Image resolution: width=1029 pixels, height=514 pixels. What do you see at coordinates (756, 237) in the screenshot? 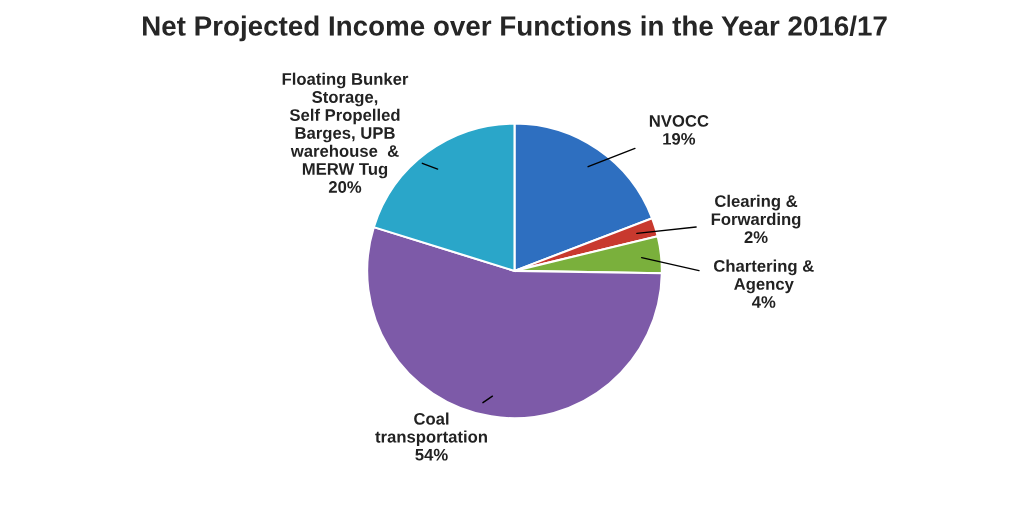
I see `data-label: 2%` at bounding box center [756, 237].